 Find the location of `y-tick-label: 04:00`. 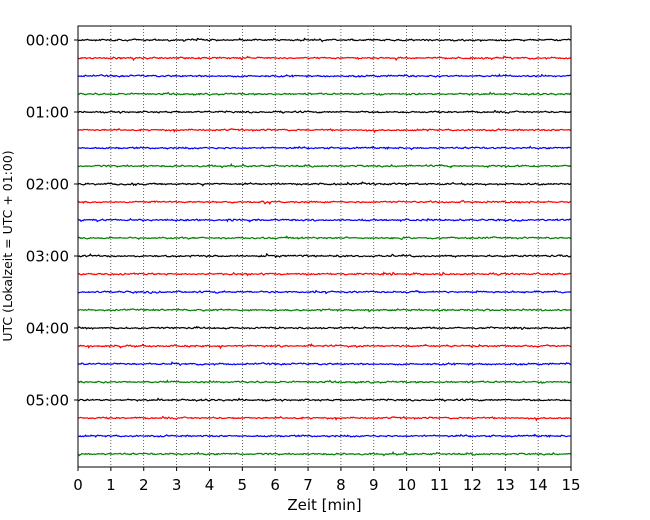

y-tick-label: 04:00 is located at coordinates (47, 329).